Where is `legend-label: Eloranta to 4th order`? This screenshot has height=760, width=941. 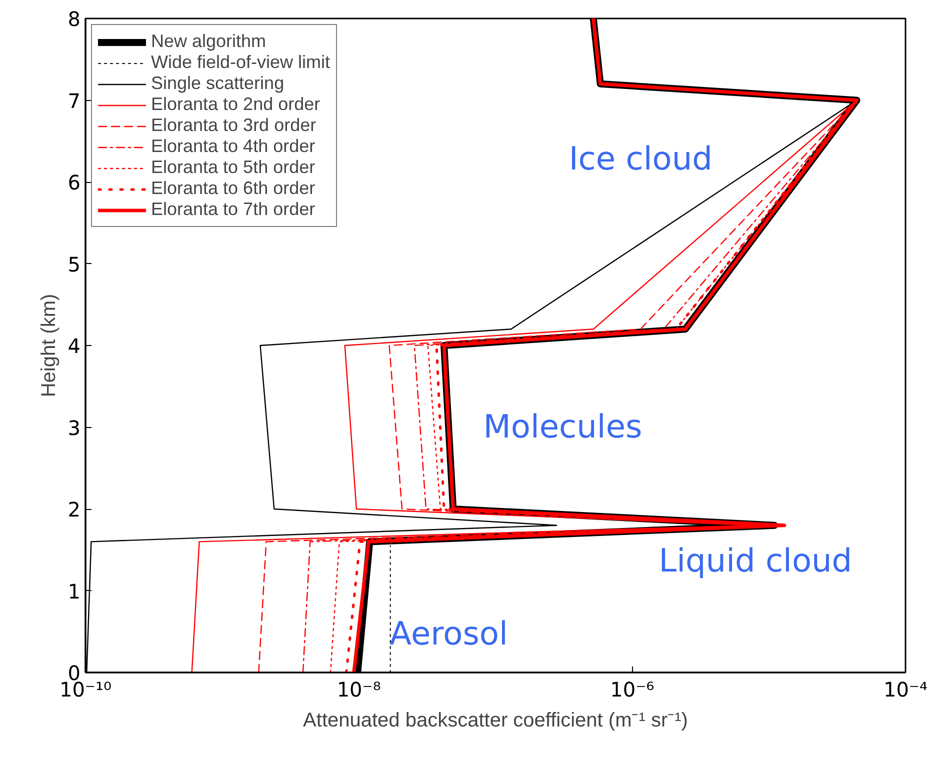 legend-label: Eloranta to 4th order is located at coordinates (233, 146).